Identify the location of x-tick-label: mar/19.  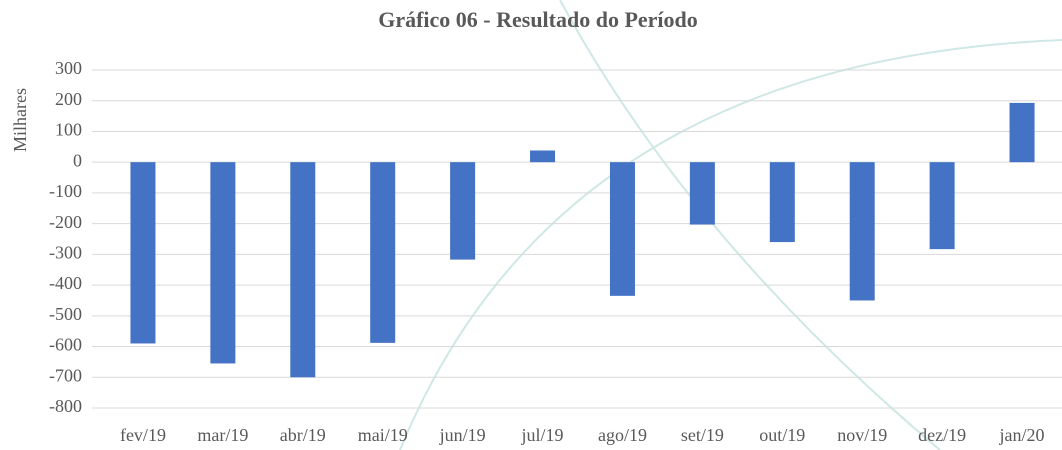
(222, 435).